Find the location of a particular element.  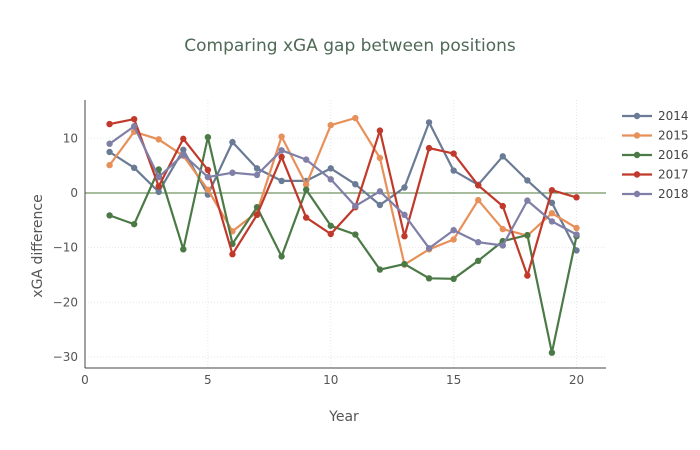

legend: 2014 2015 2016 2017 2018 is located at coordinates (655, 155).